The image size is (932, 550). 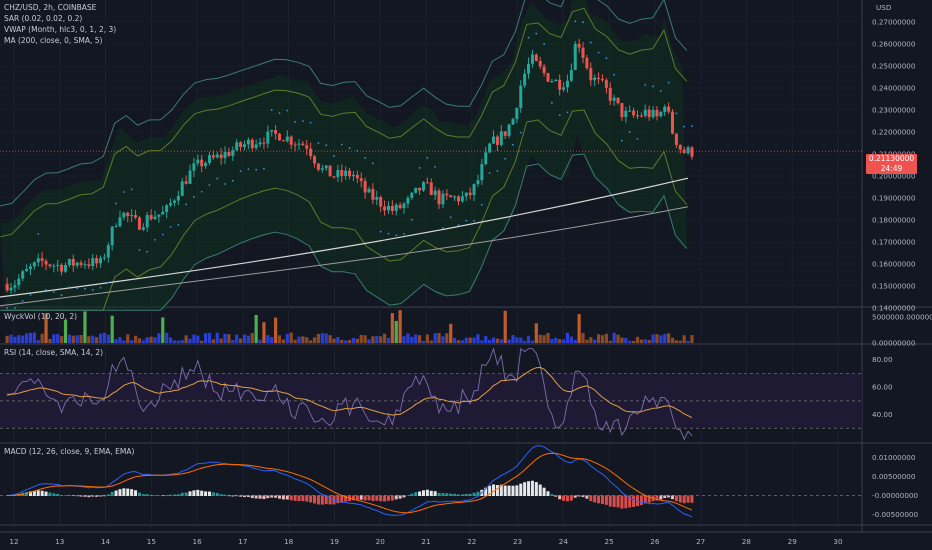 What do you see at coordinates (894, 44) in the screenshot?
I see `y-tick-label: 0.26000000` at bounding box center [894, 44].